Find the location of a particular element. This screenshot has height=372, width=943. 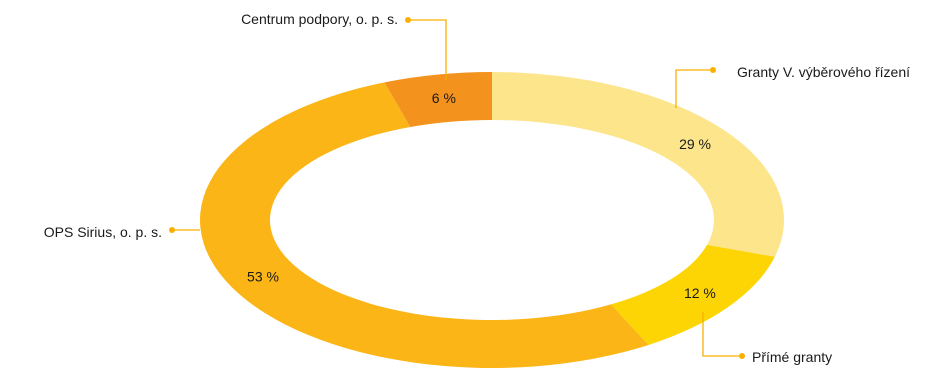

leader-line-prime-granty is located at coordinates (722, 334).